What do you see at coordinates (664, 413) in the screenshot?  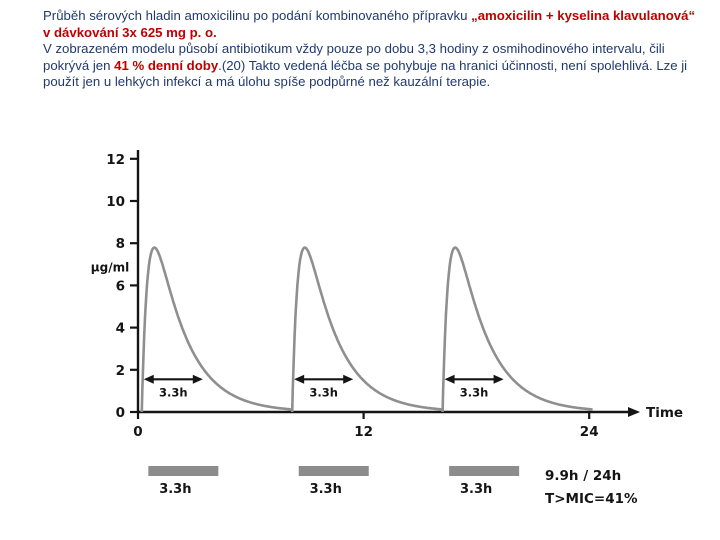 I see `x-axis-title: Time` at bounding box center [664, 413].